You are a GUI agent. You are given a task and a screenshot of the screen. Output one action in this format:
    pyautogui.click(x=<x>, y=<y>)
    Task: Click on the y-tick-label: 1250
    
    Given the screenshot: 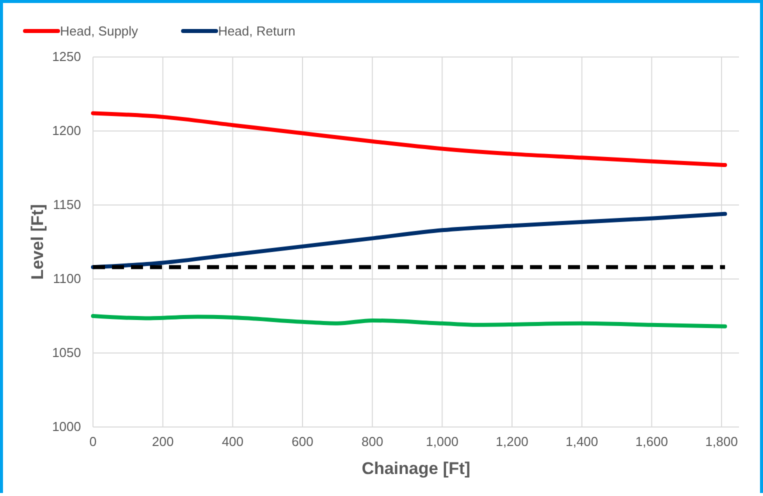 What is the action you would take?
    pyautogui.click(x=66, y=56)
    